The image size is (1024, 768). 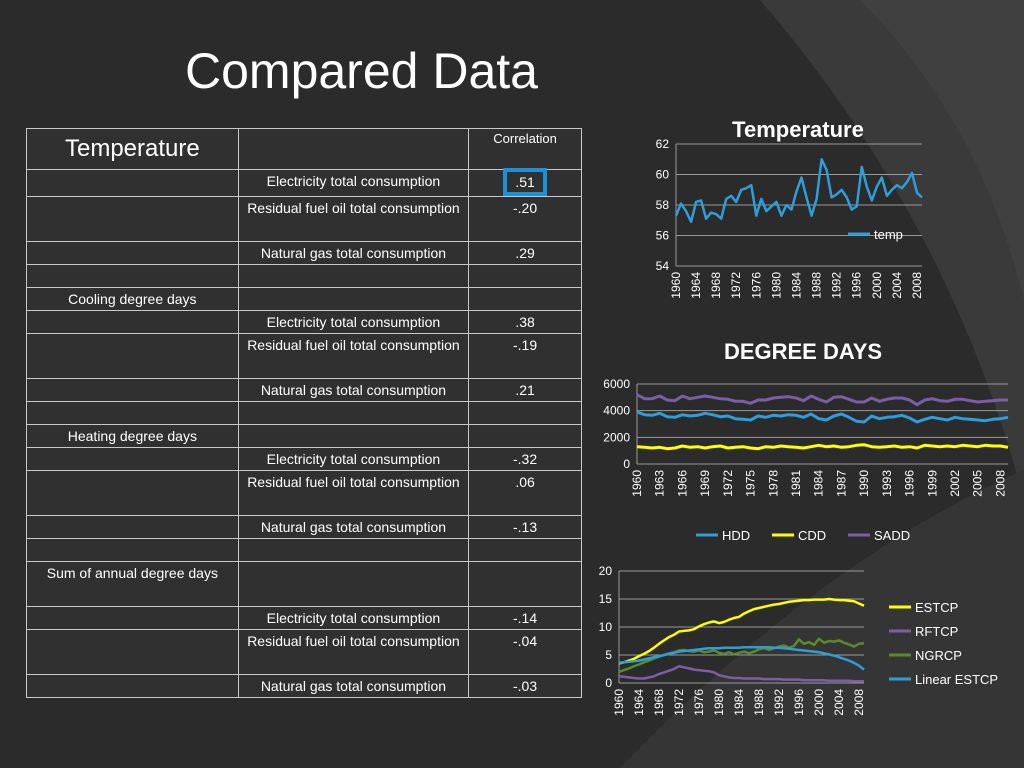 What do you see at coordinates (841, 483) in the screenshot?
I see `x-tick-label: 1987` at bounding box center [841, 483].